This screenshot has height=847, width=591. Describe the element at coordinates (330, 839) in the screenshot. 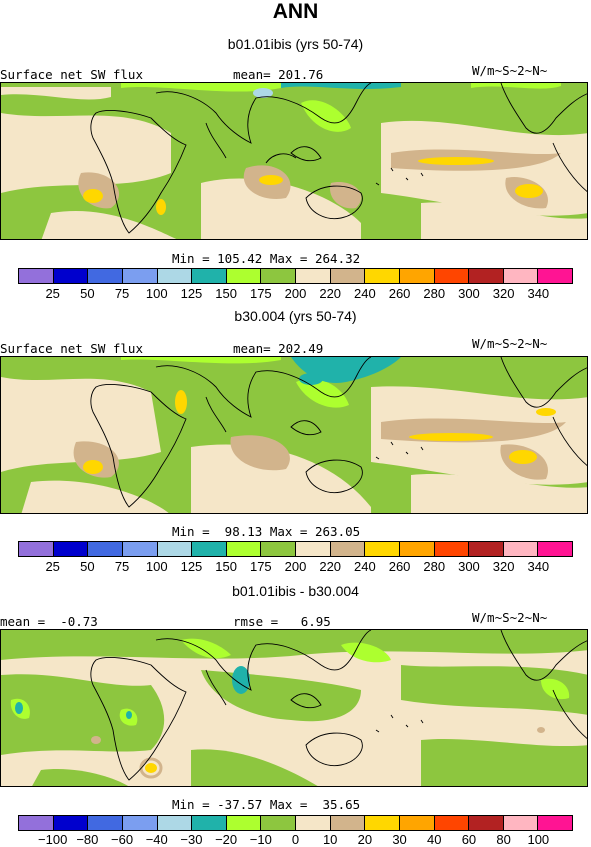

I see `colorbar-tick-label: 10` at that location.